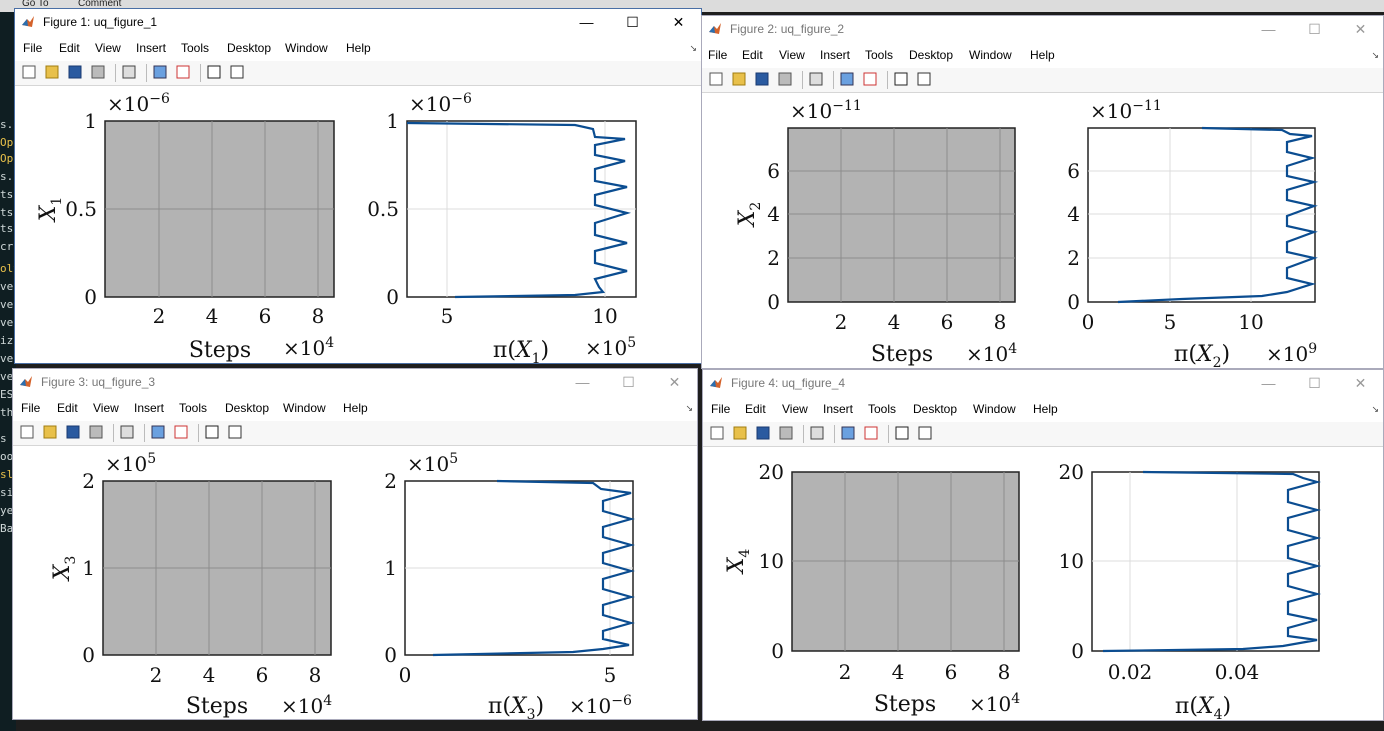 This screenshot has height=731, width=1384. What do you see at coordinates (115, 73) in the screenshot?
I see `toolbar-separator` at bounding box center [115, 73].